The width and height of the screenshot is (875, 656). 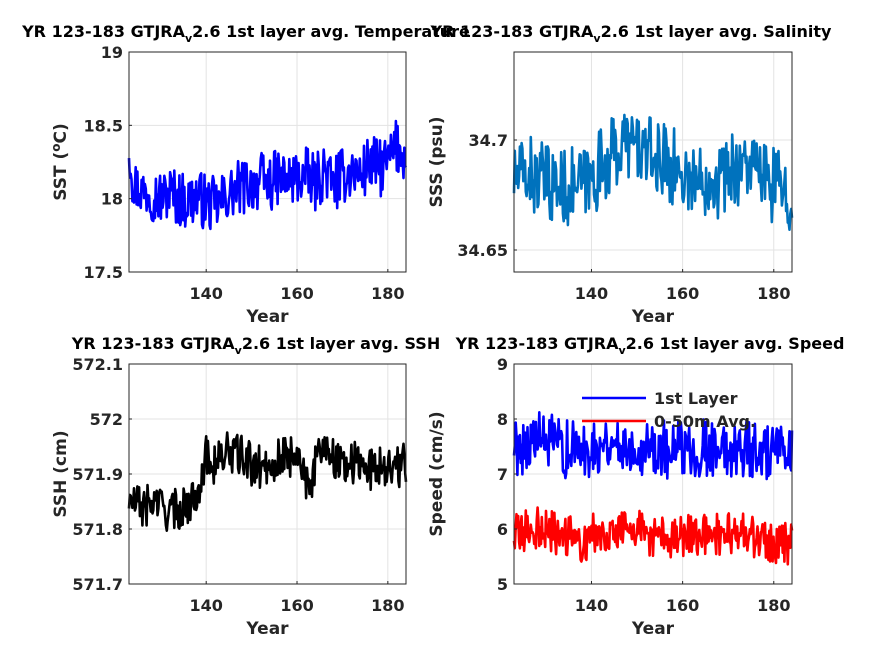 I want to click on chart-4-y-axis-label: Speed (cm/s), so click(x=437, y=473).